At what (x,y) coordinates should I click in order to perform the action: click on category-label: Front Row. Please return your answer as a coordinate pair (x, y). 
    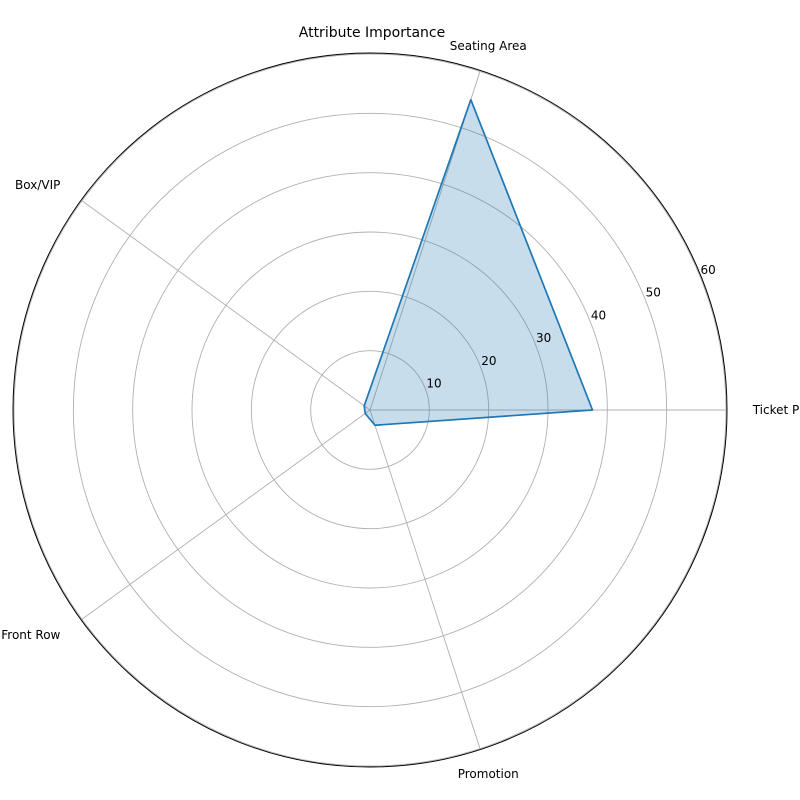
    Looking at the image, I should click on (30, 635).